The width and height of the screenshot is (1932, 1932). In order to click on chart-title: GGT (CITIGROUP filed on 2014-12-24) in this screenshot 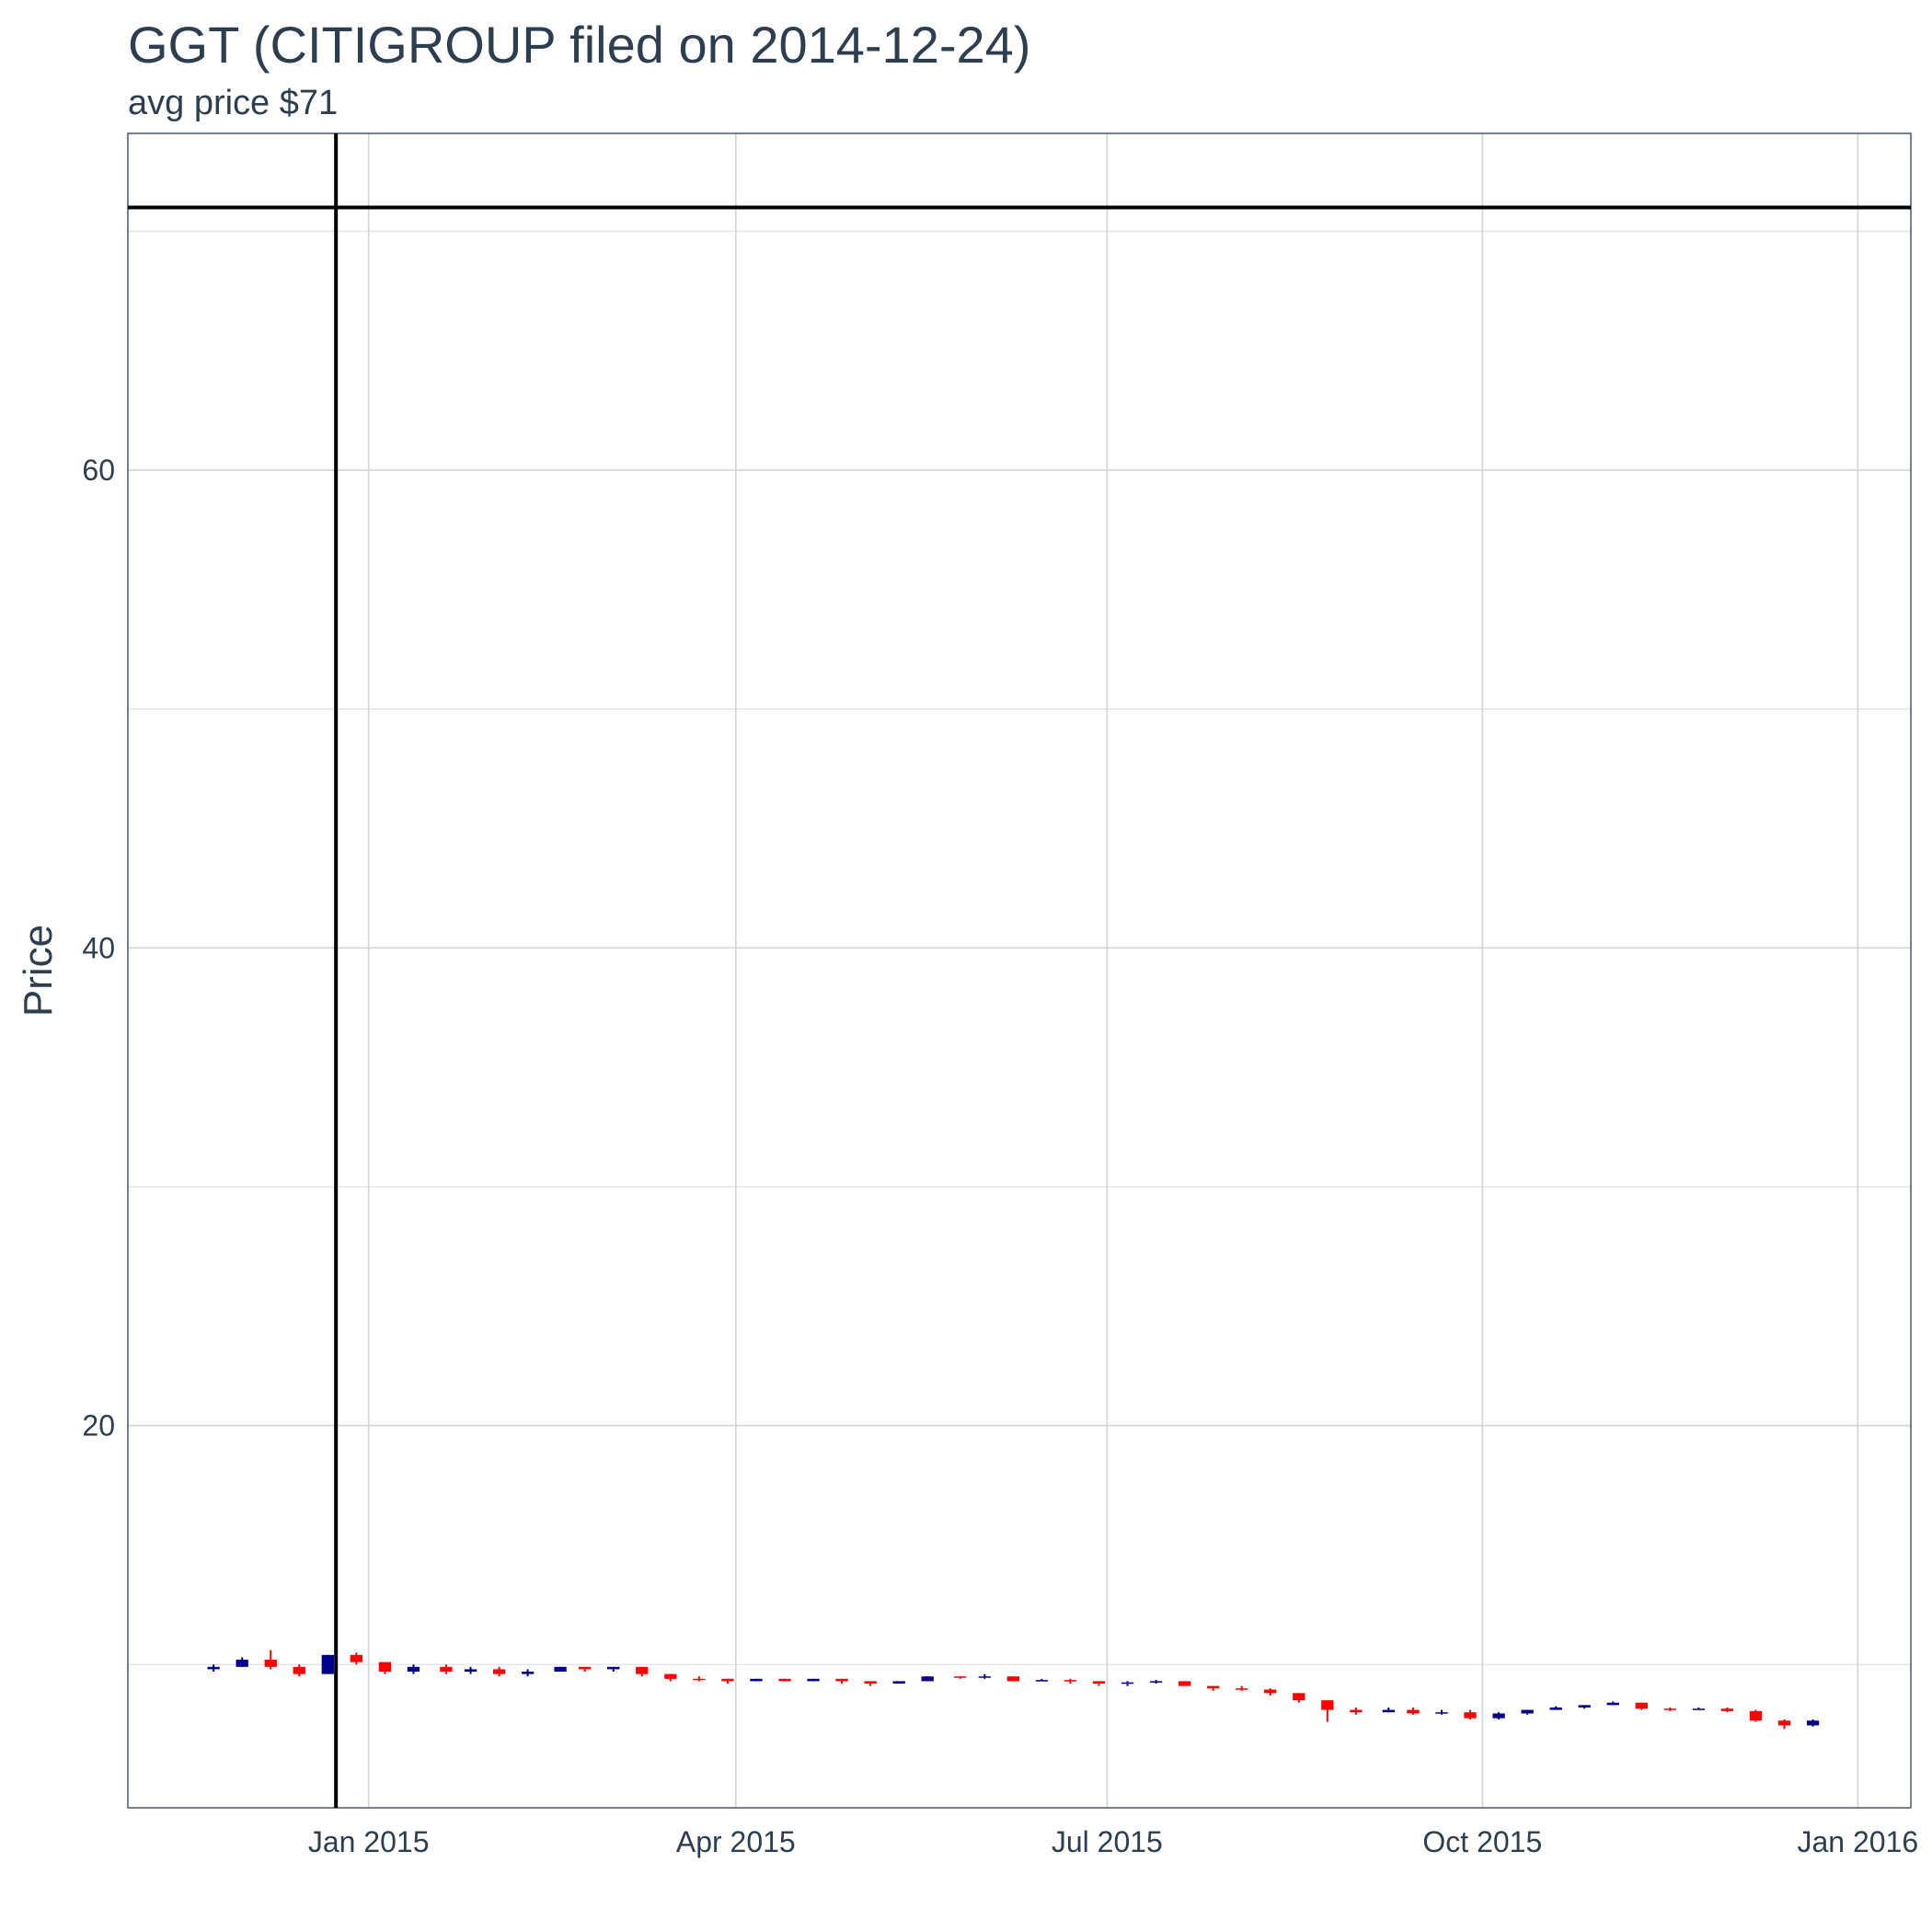, I will do `click(579, 45)`.